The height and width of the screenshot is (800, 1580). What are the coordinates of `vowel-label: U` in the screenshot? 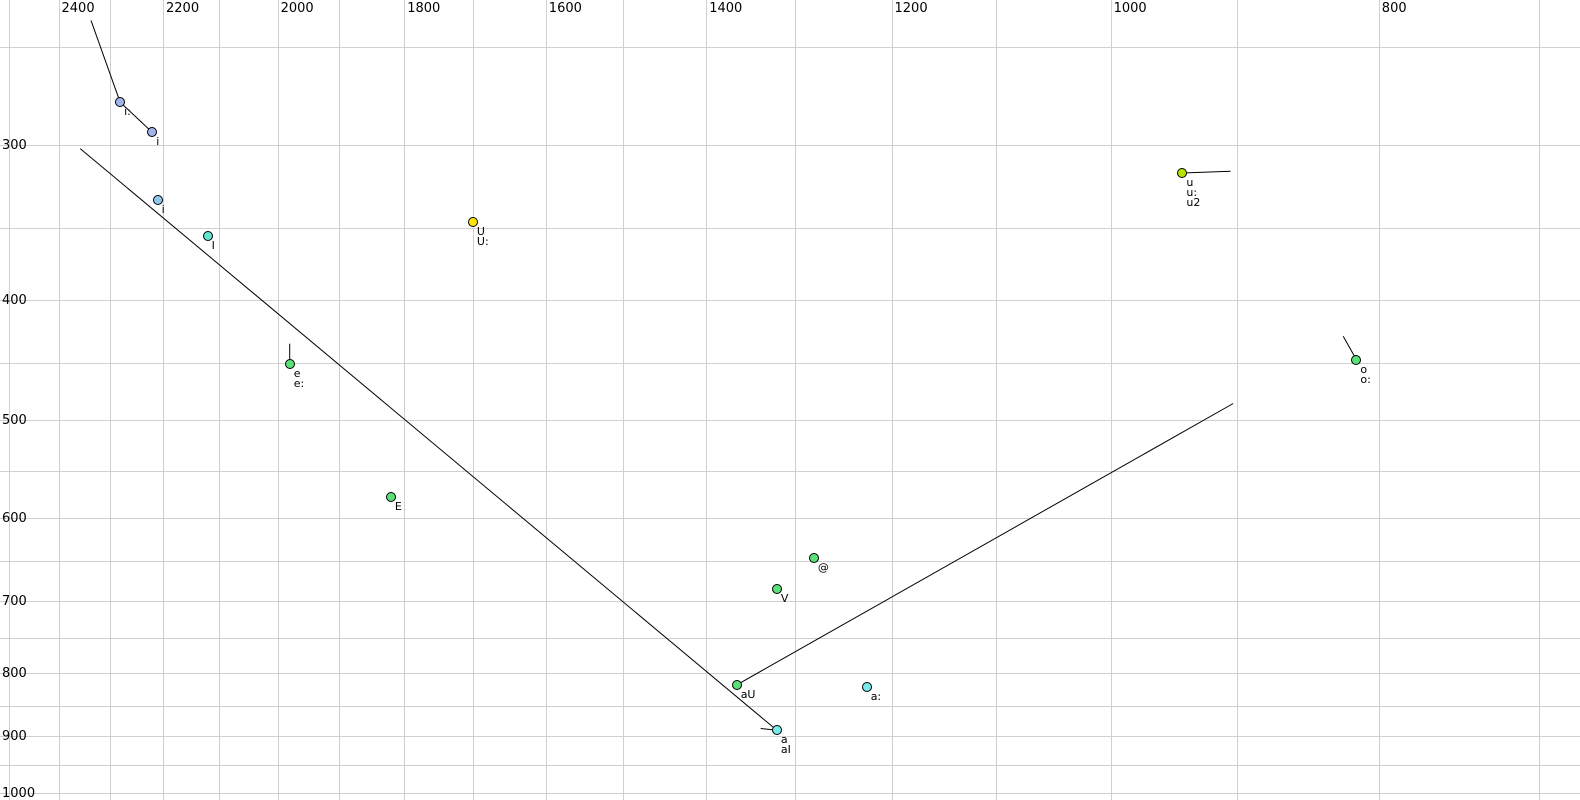 It's located at (480, 231).